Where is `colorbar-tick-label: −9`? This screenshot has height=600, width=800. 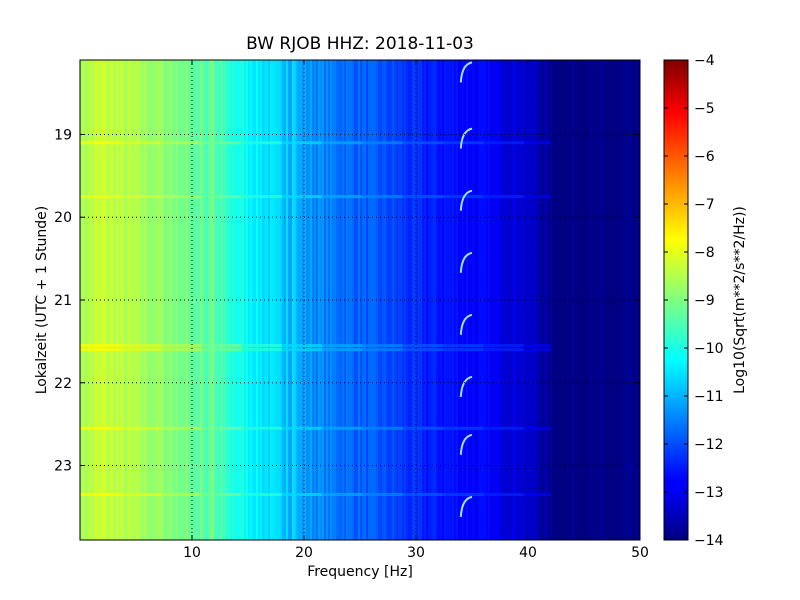
colorbar-tick-label: −9 is located at coordinates (704, 301).